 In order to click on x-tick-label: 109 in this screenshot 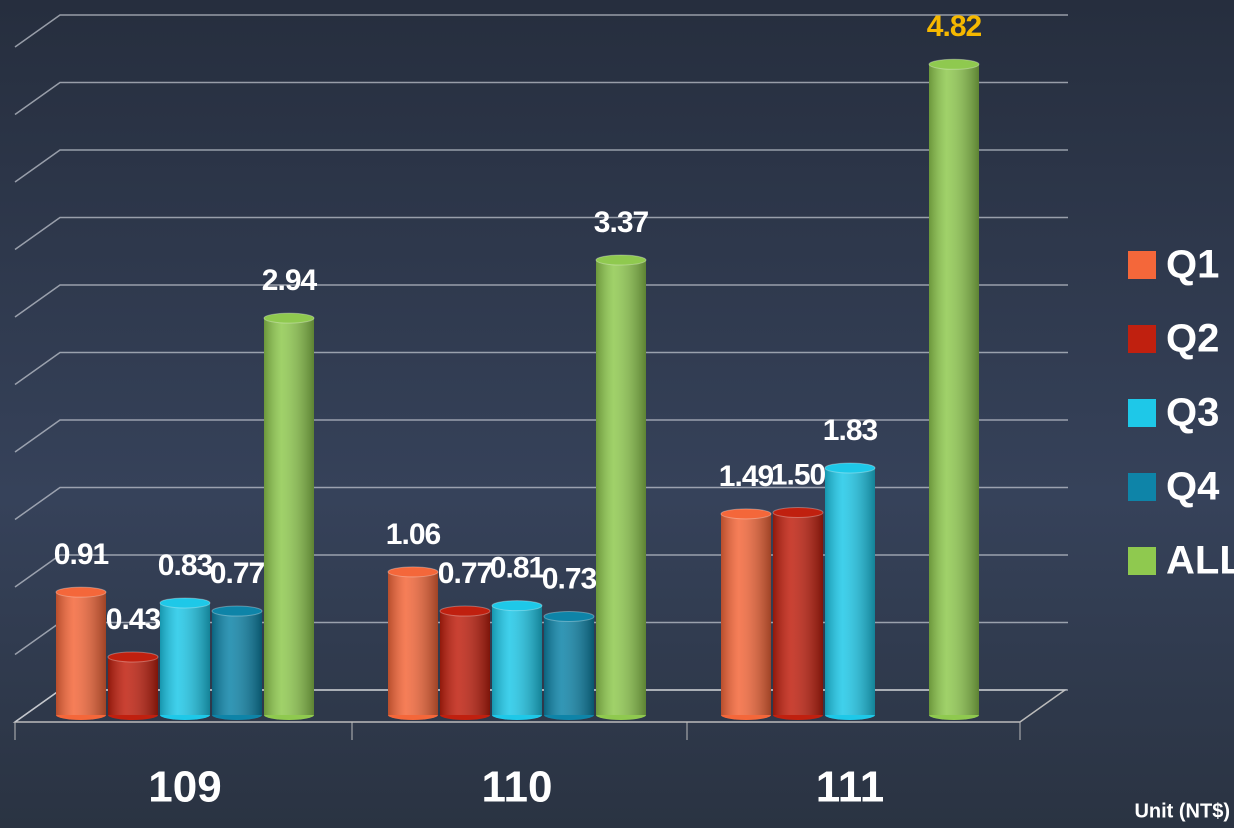, I will do `click(184, 787)`.